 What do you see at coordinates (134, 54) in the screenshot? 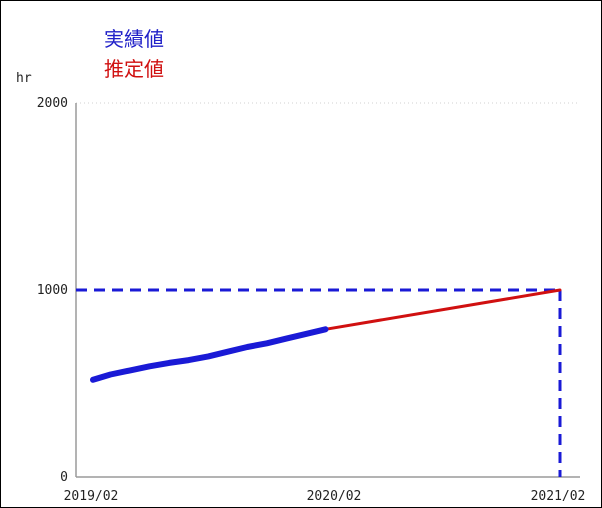
I see `legend: 実績値 推定値` at bounding box center [134, 54].